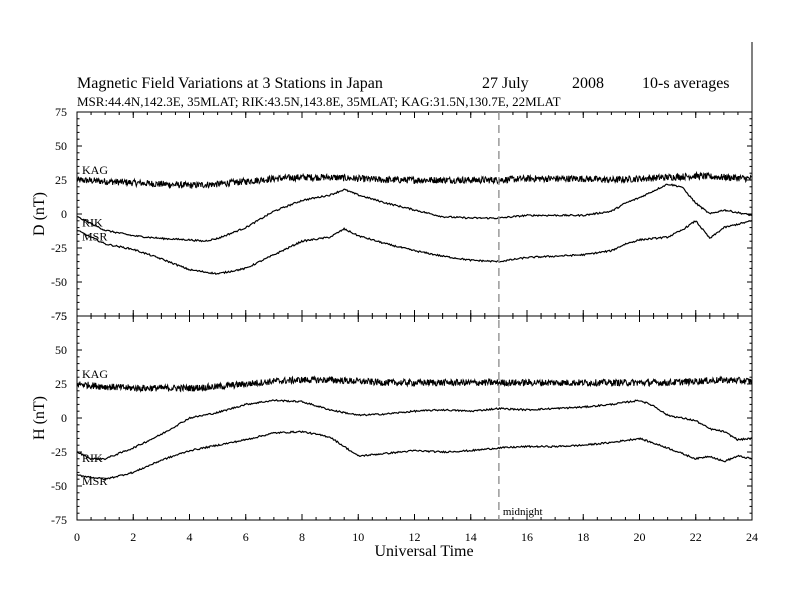 The height and width of the screenshot is (612, 792). Describe the element at coordinates (415, 537) in the screenshot. I see `x-tick-label: 12` at that location.